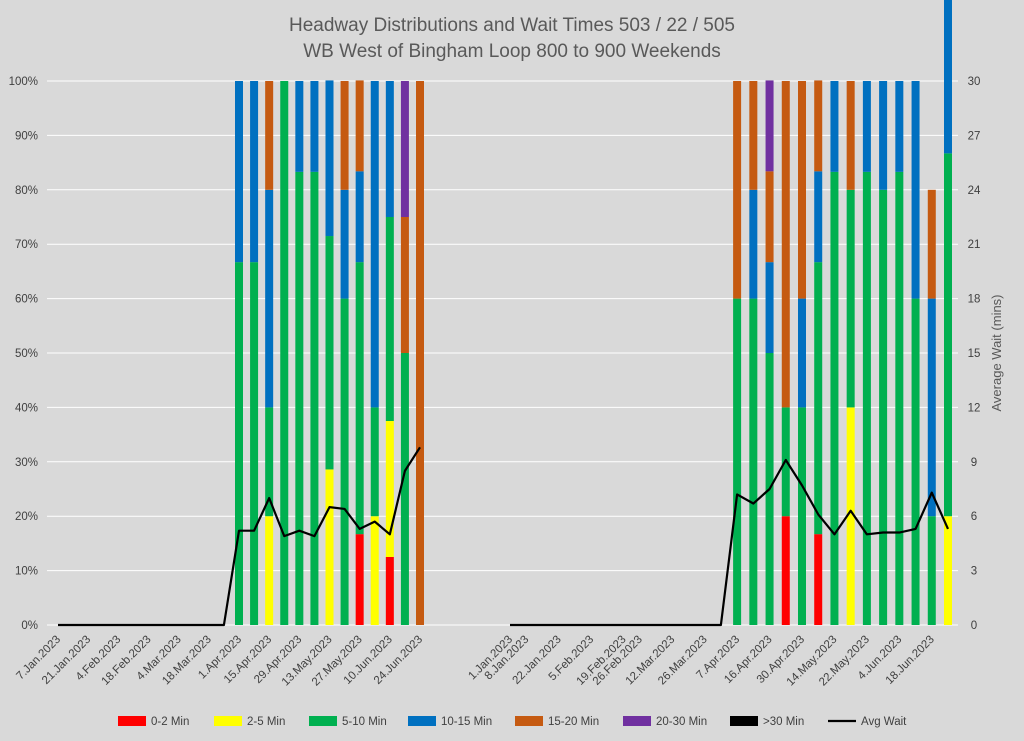  I want to click on y-right-tick-label: 27, so click(974, 136).